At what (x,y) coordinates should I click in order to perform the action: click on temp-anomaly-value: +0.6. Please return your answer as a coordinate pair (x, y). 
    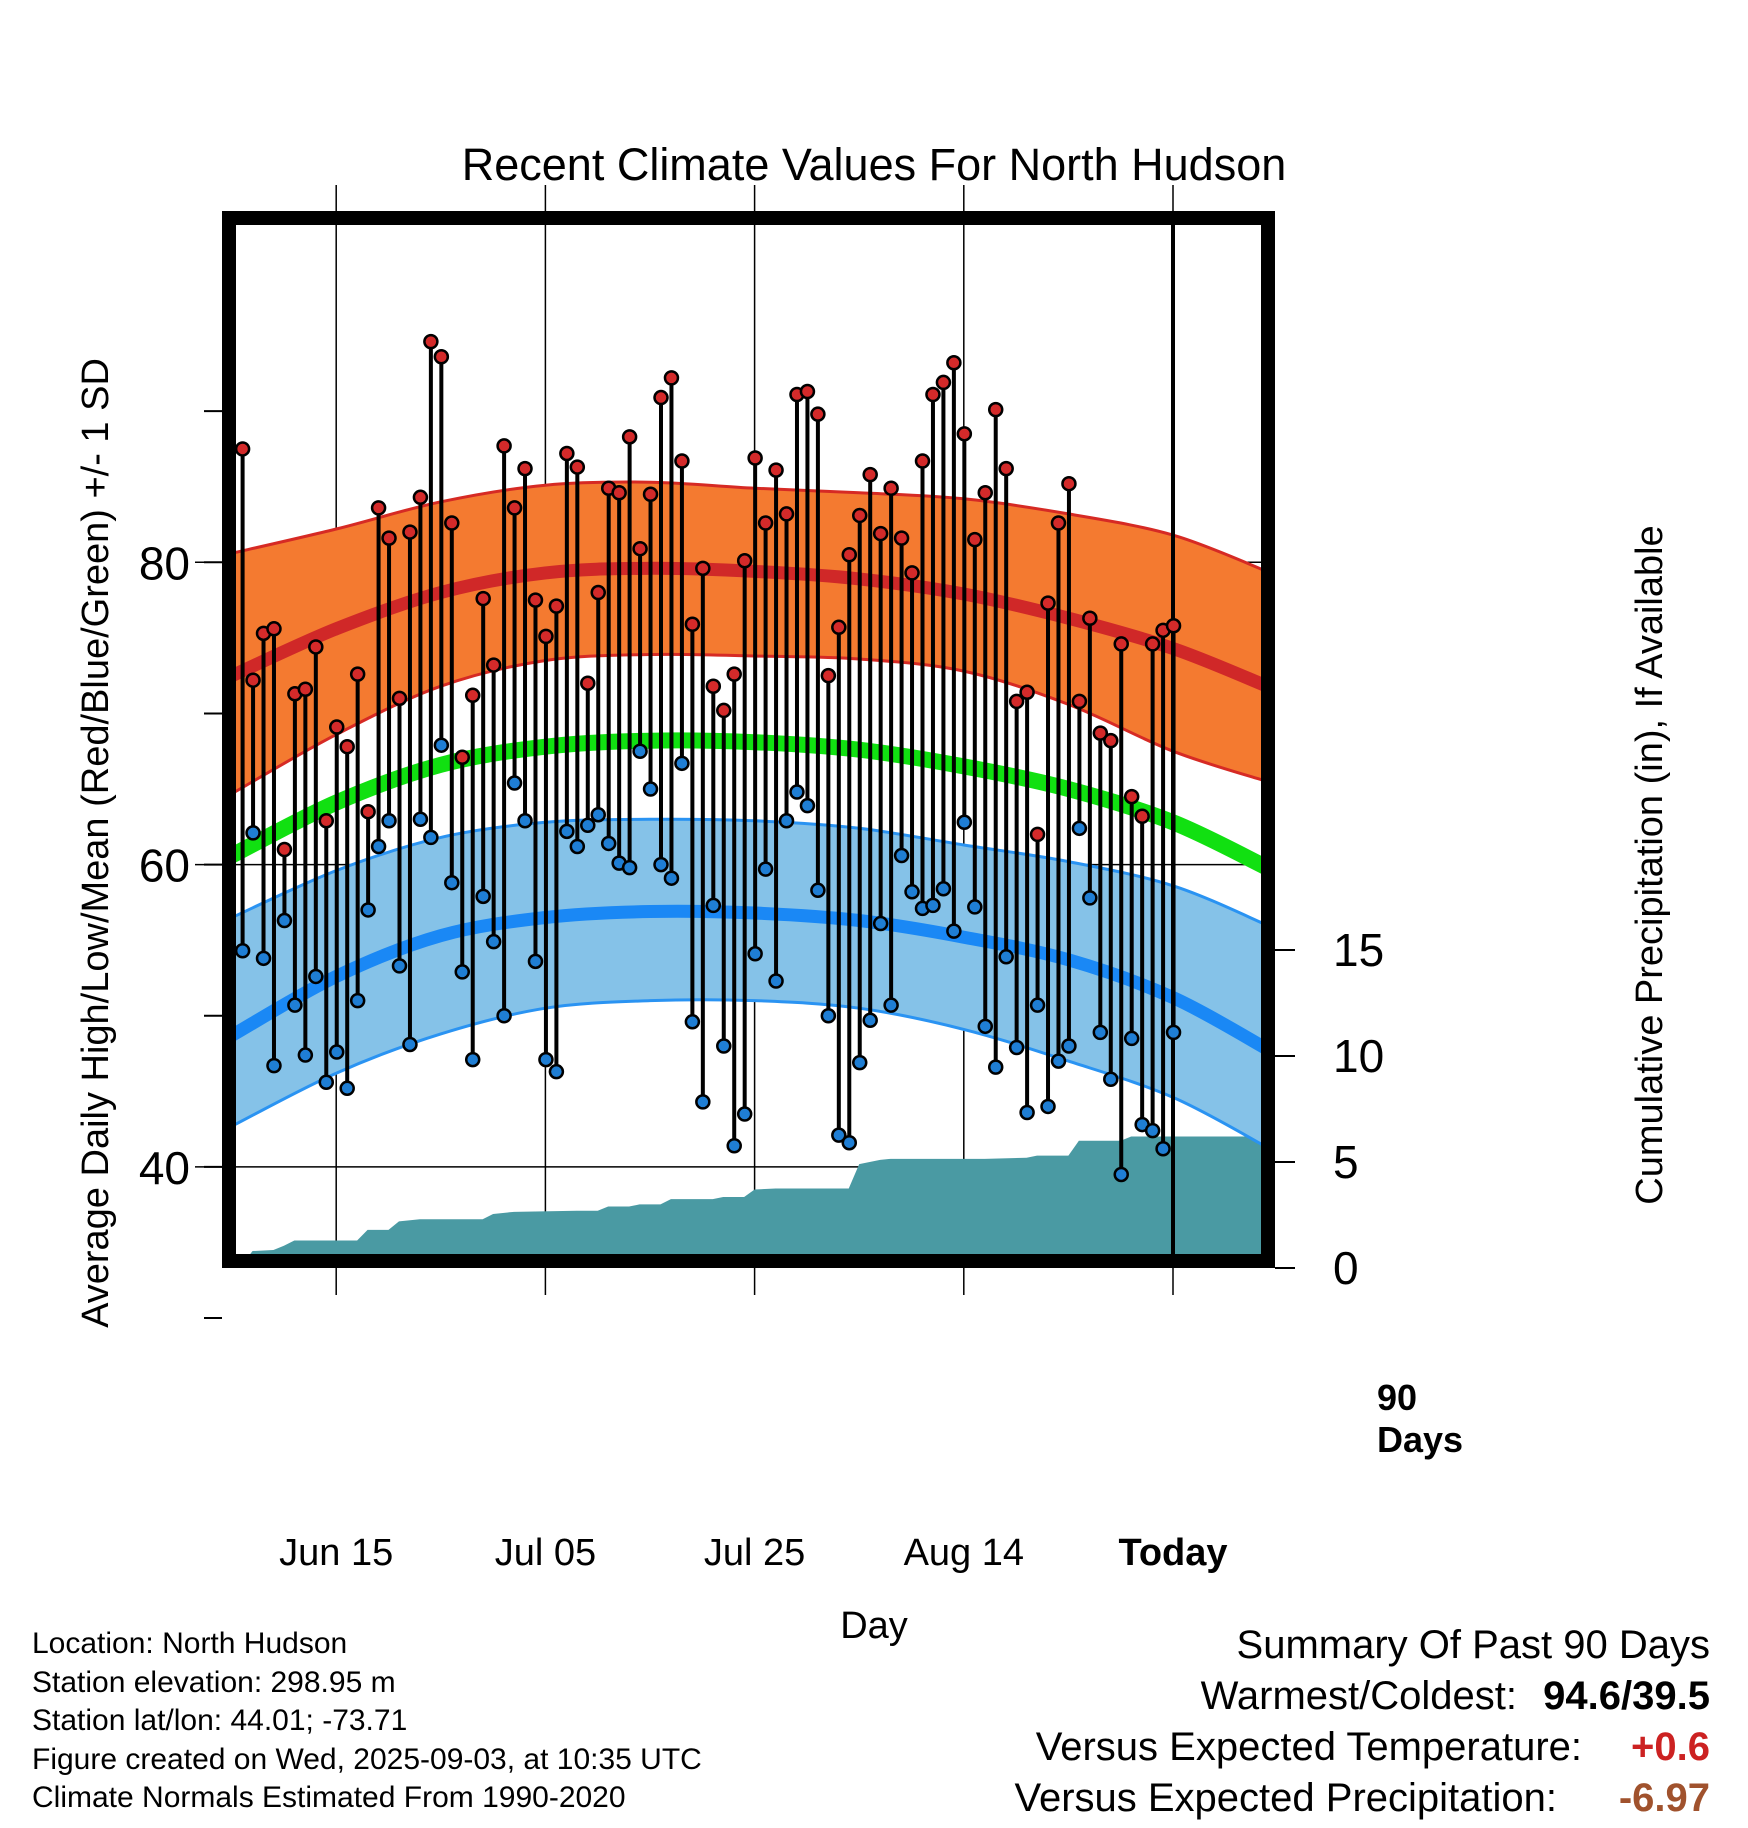
    Looking at the image, I should click on (1670, 1747).